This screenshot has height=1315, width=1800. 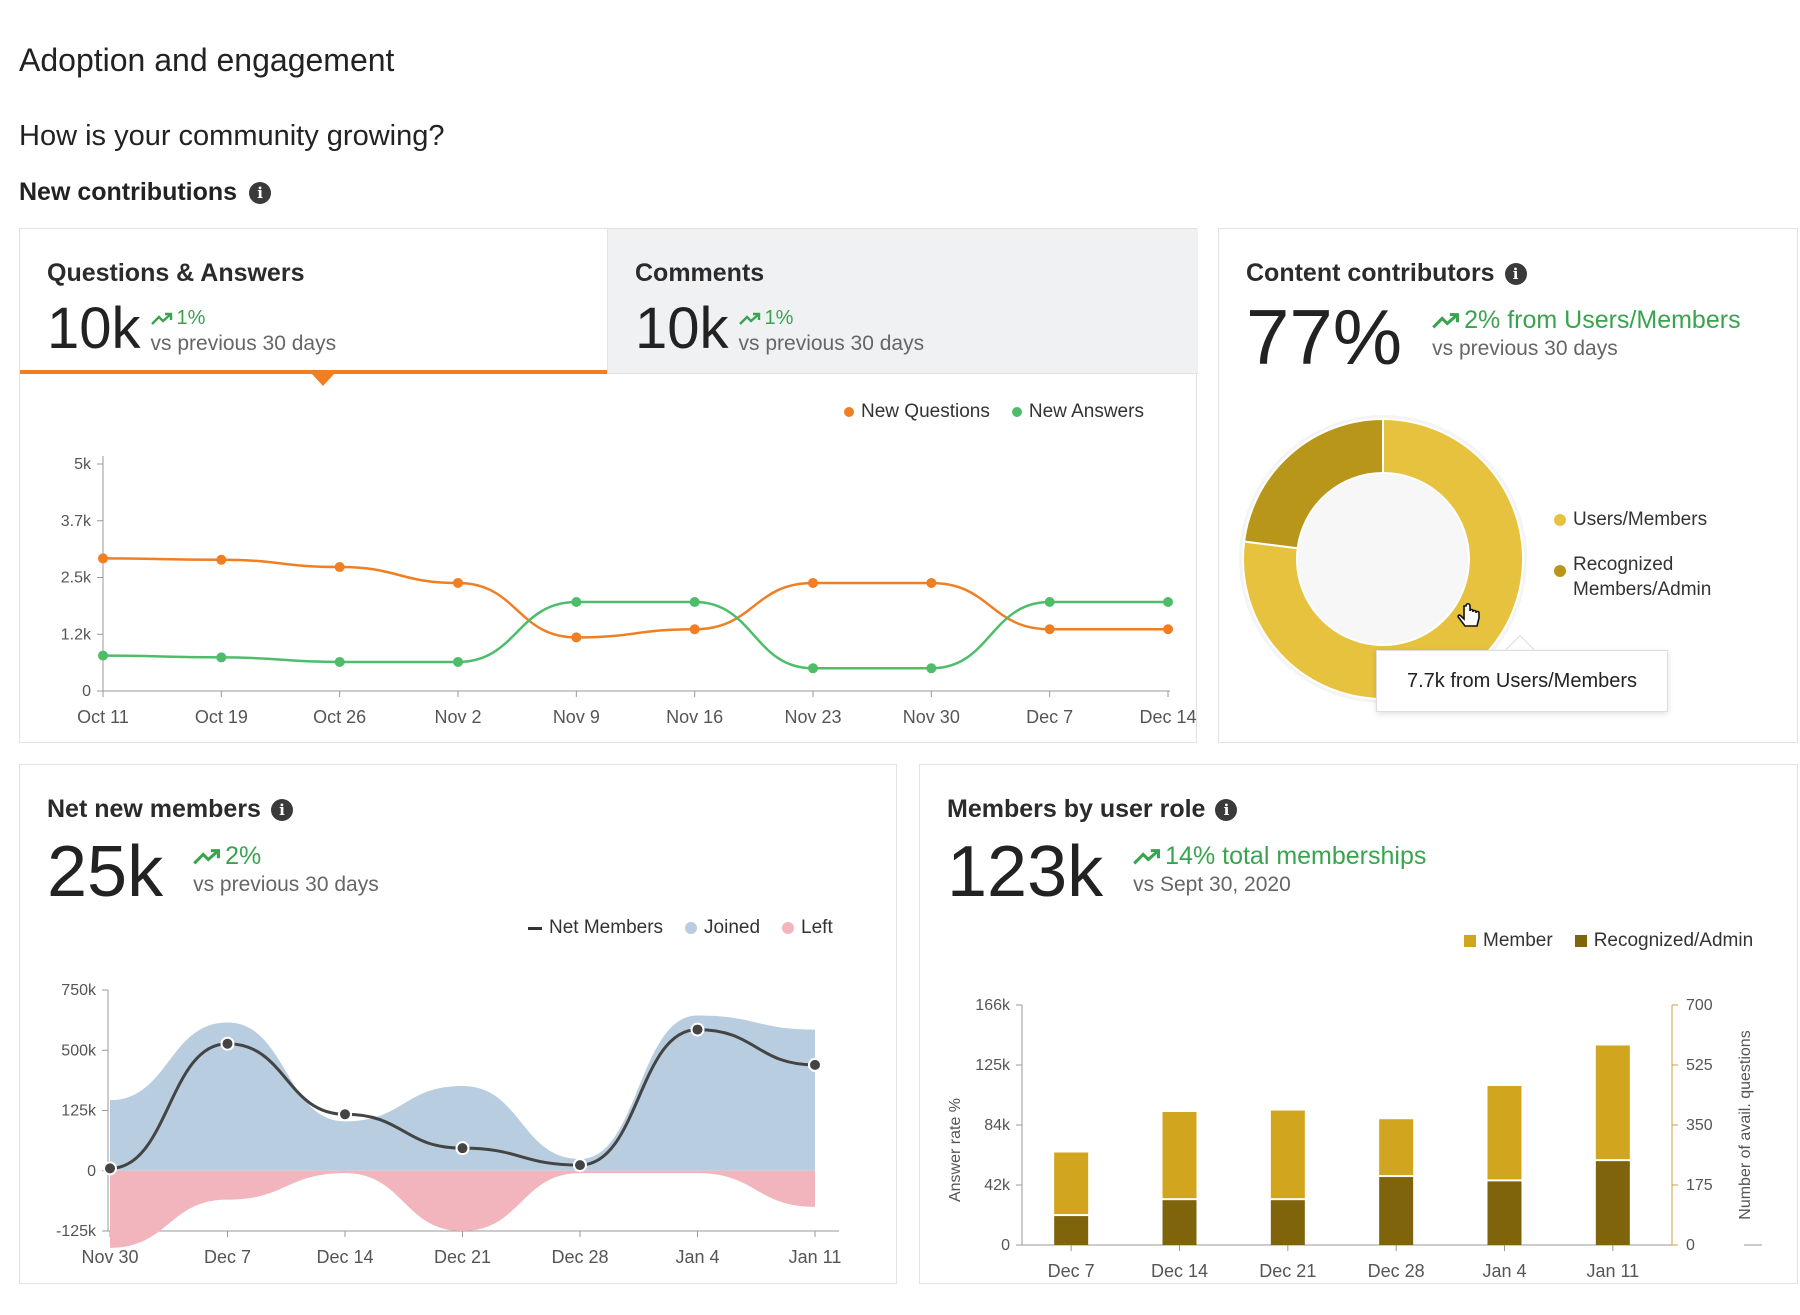 I want to click on comparison-text: vs Sept 30, 2020, so click(x=1212, y=884).